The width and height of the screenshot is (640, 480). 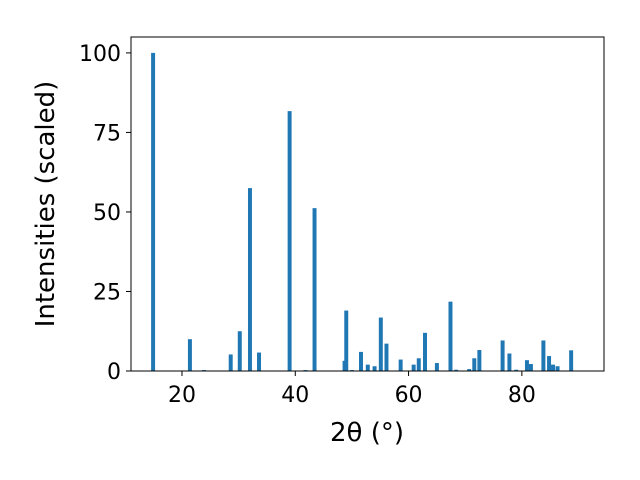 I want to click on y-tick-label: 75, so click(x=107, y=133).